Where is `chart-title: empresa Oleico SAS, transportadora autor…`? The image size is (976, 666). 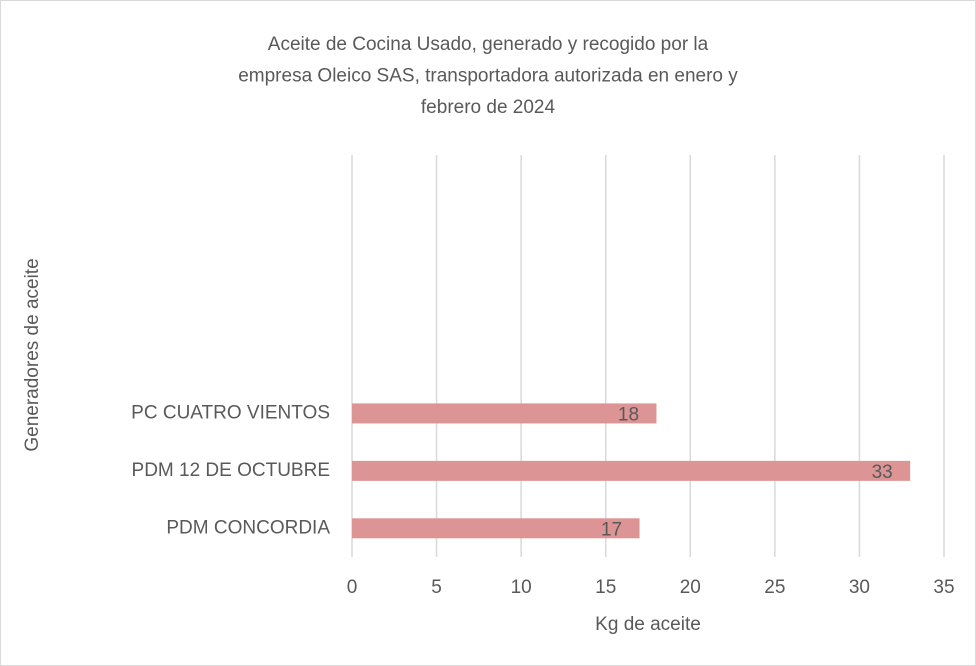 chart-title: empresa Oleico SAS, transportadora autor… is located at coordinates (488, 76).